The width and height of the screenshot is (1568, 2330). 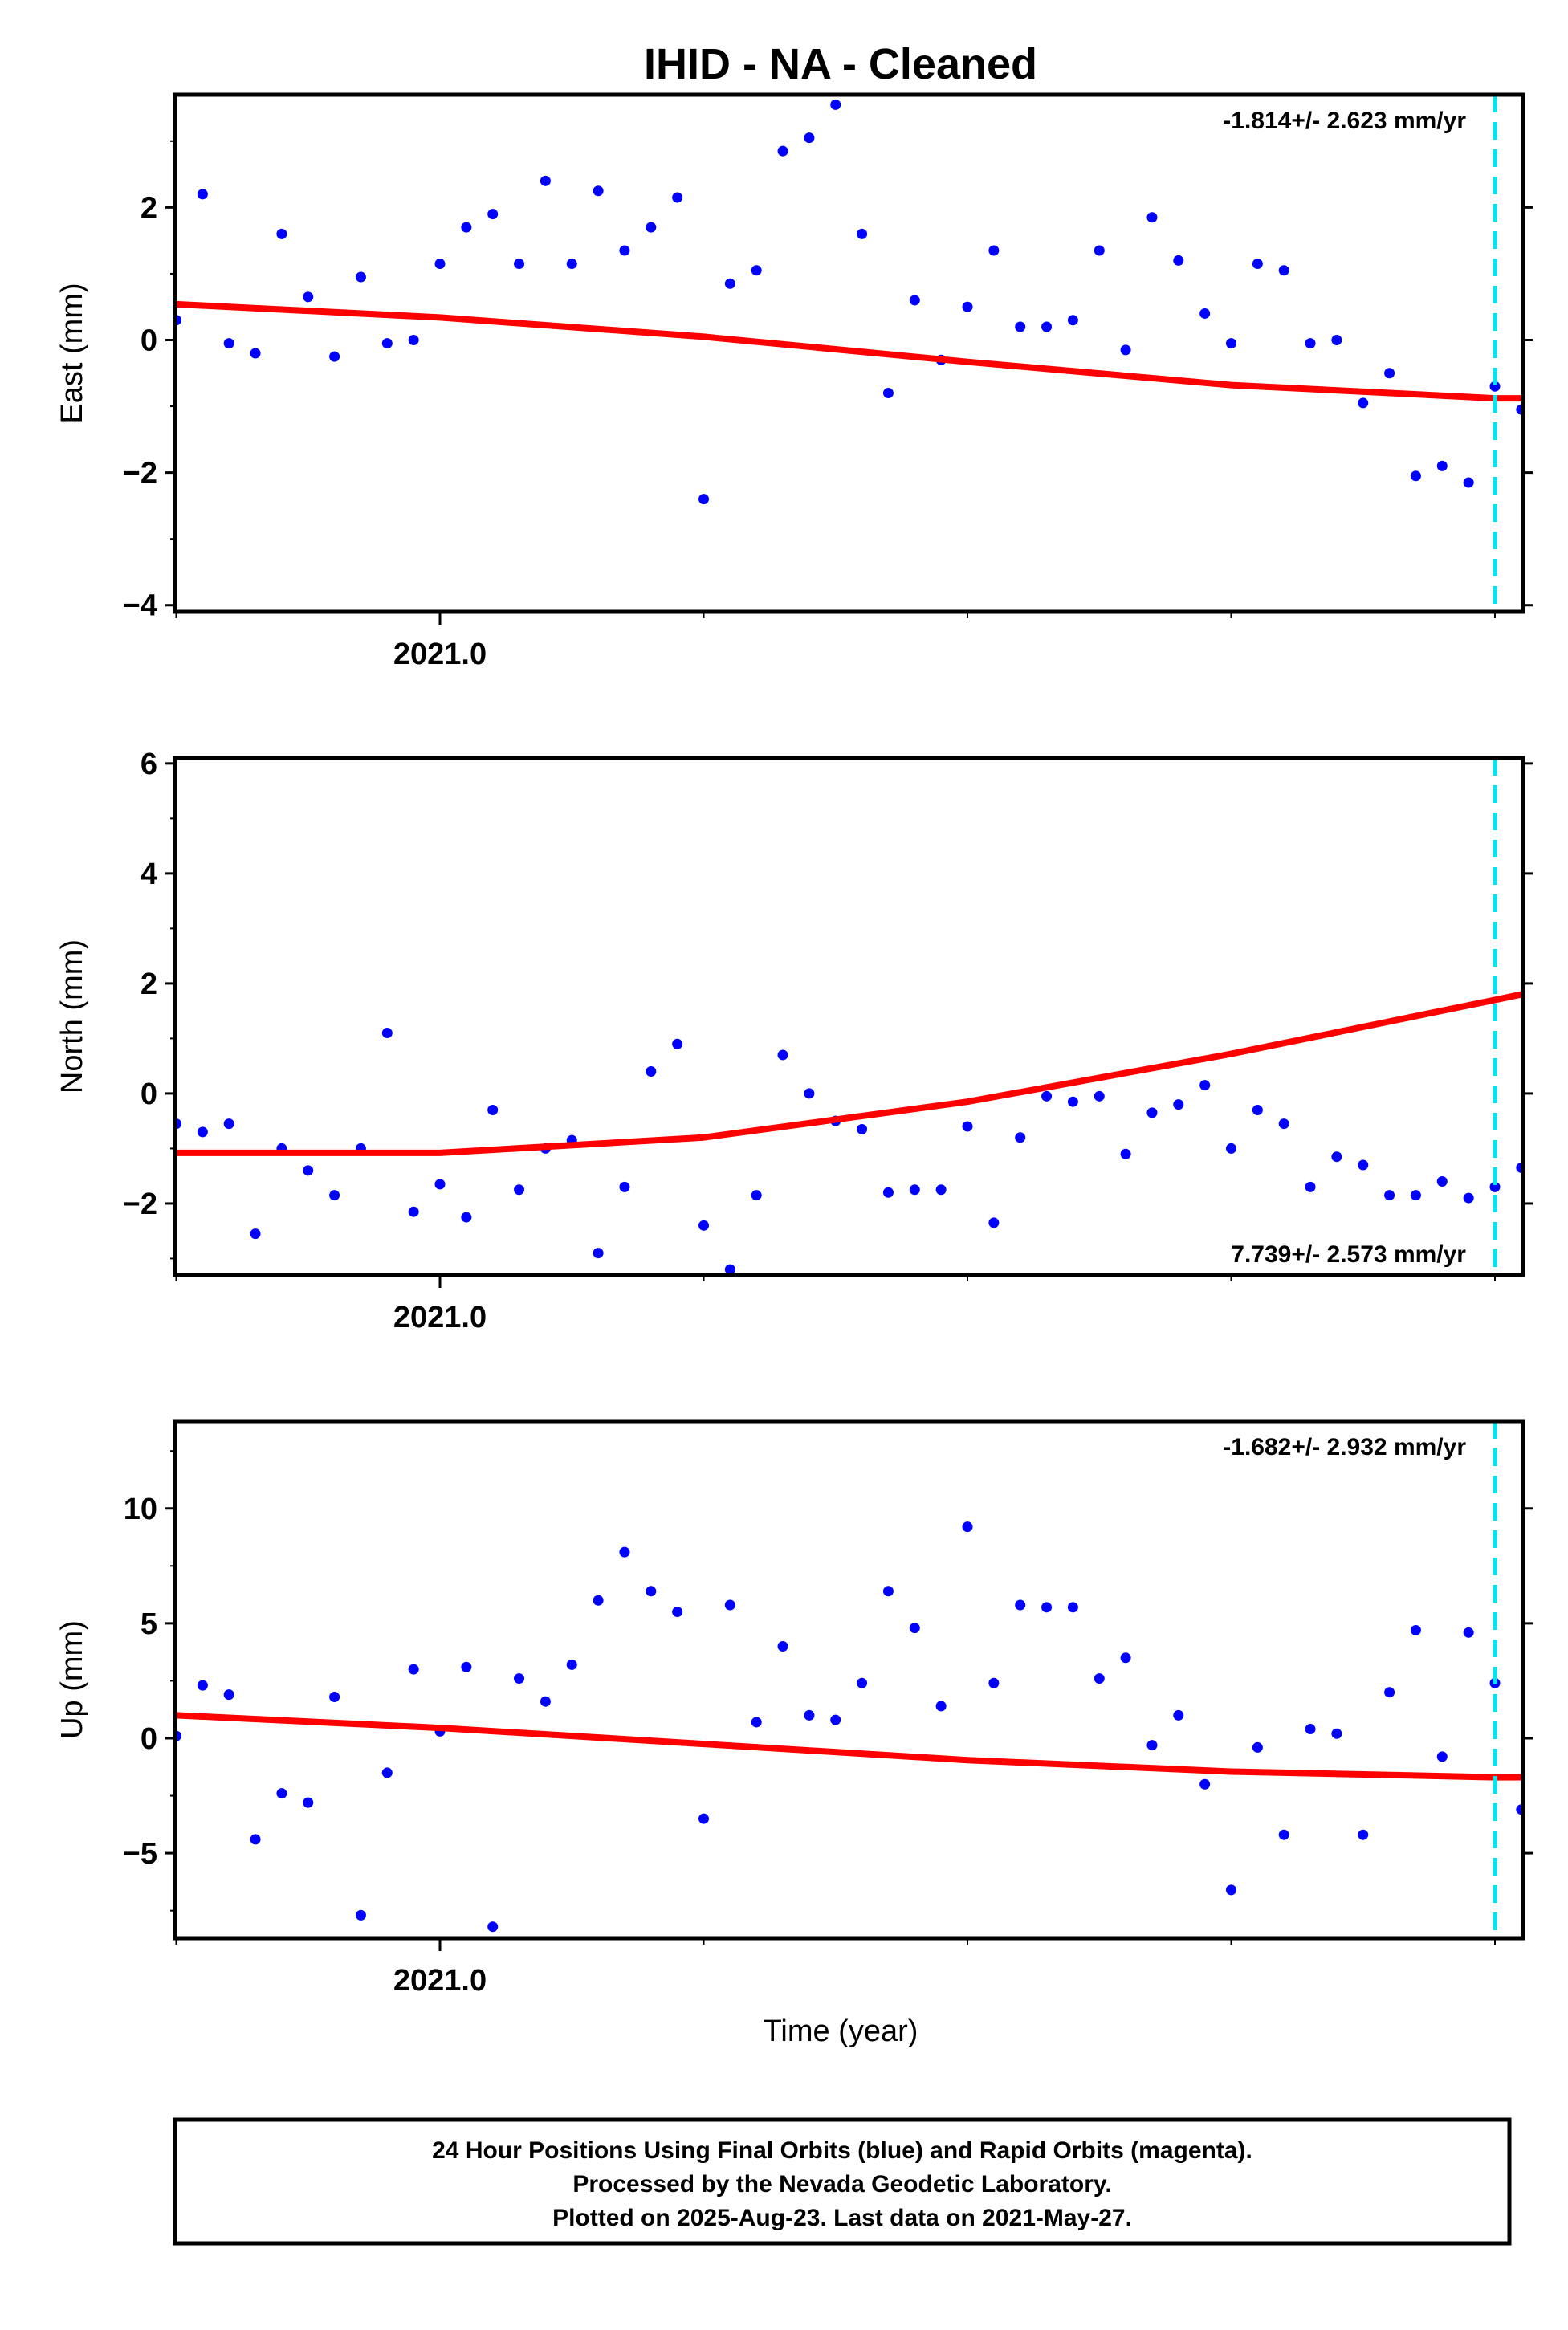 What do you see at coordinates (72, 353) in the screenshot?
I see `y-axis-label: East (mm)` at bounding box center [72, 353].